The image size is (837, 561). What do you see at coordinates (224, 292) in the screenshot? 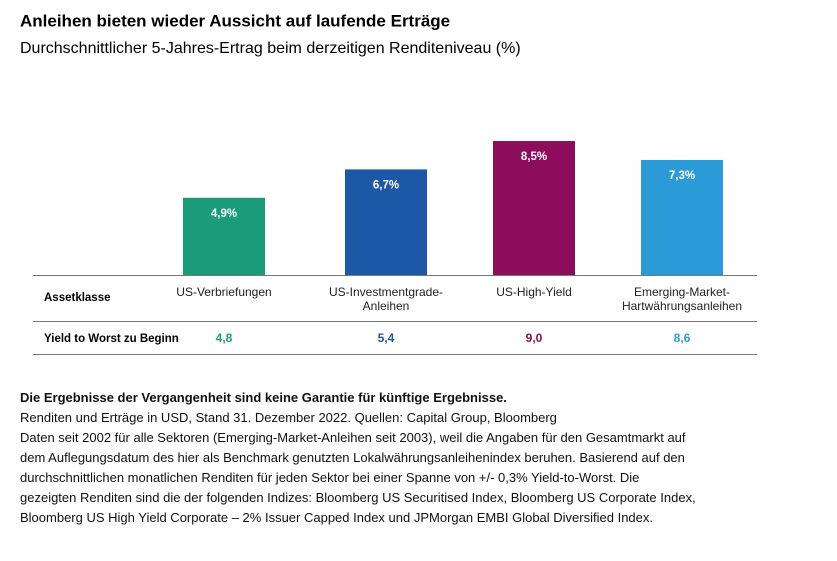
I see `category-label: US-Verbriefungen` at bounding box center [224, 292].